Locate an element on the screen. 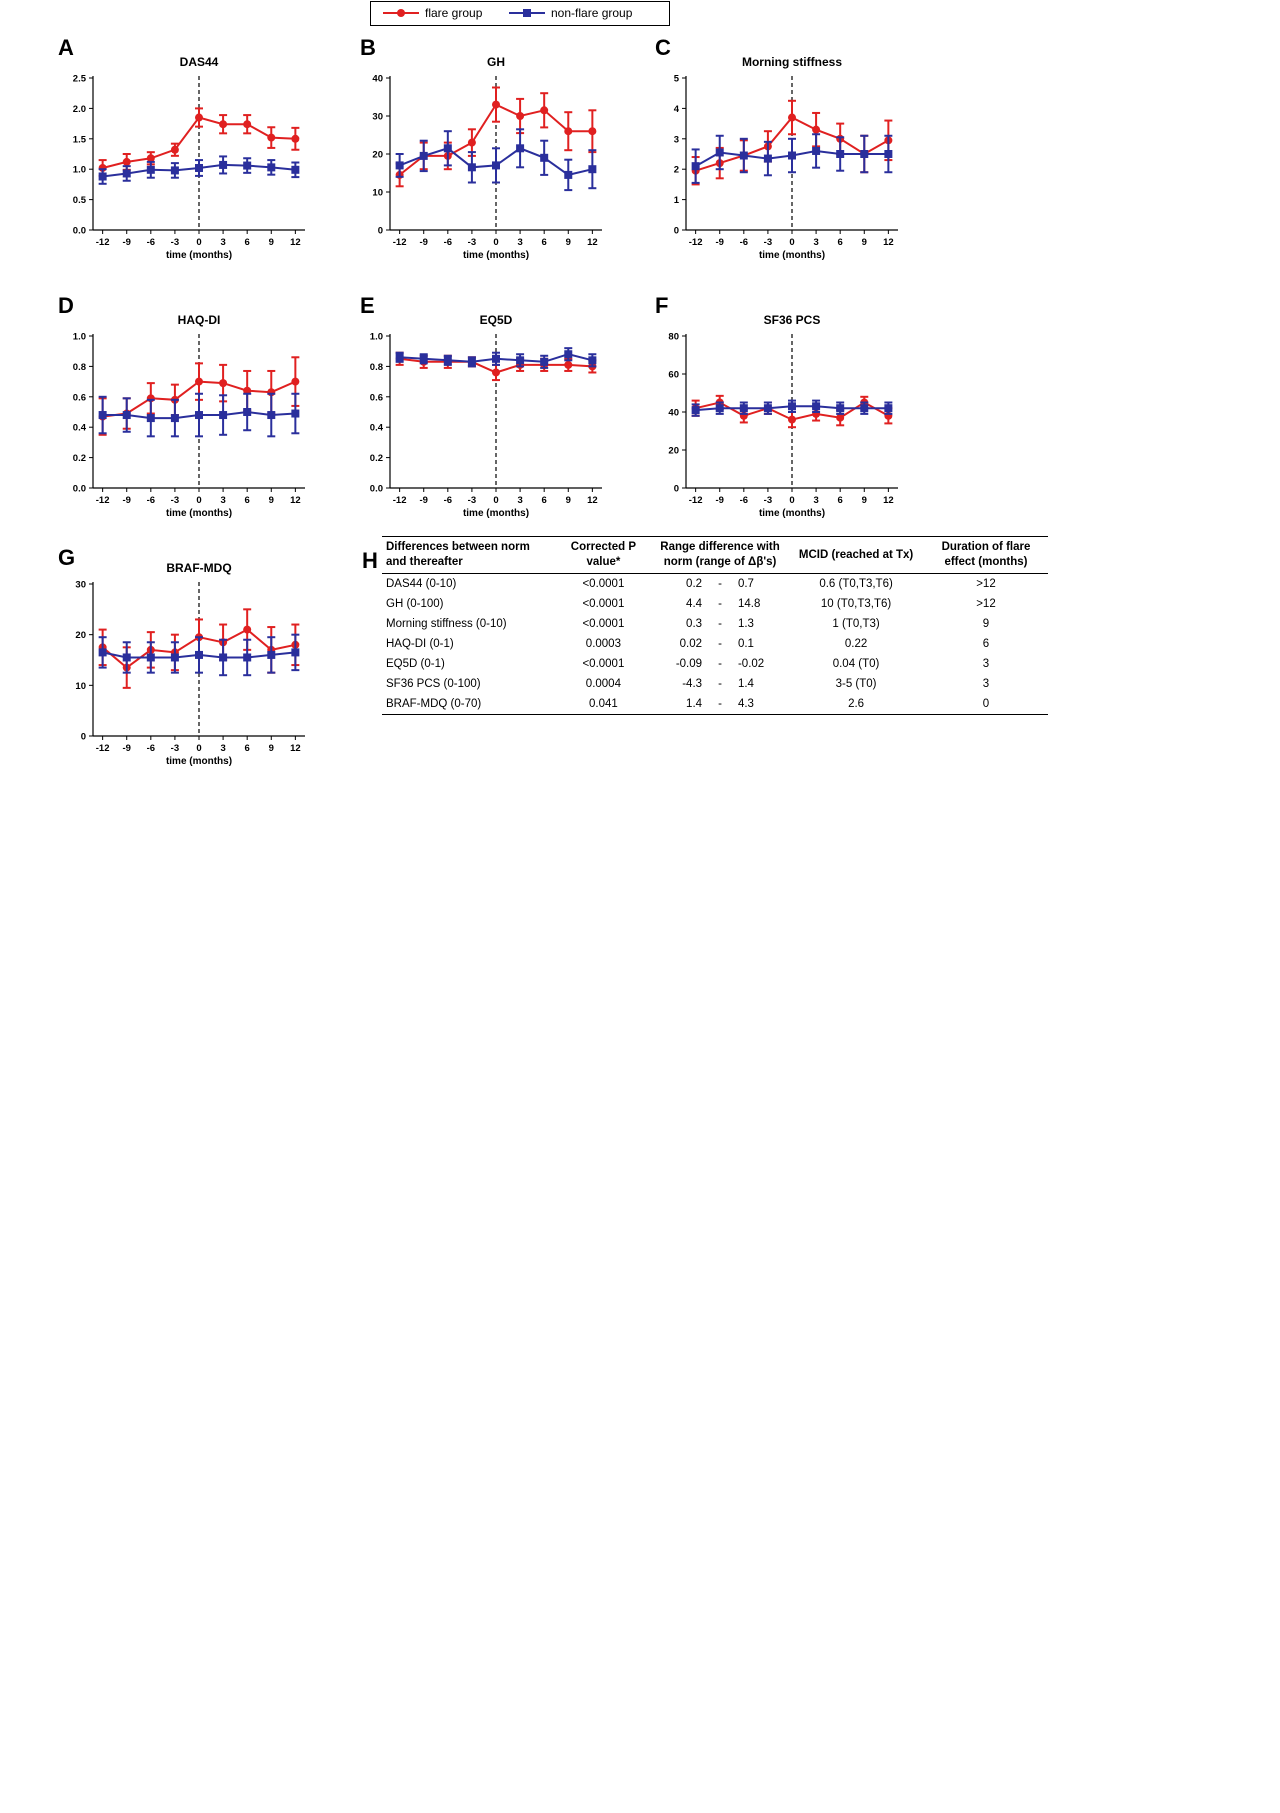 The width and height of the screenshot is (1280, 1813). legend-nonflare: non-flare group is located at coordinates (570, 13).